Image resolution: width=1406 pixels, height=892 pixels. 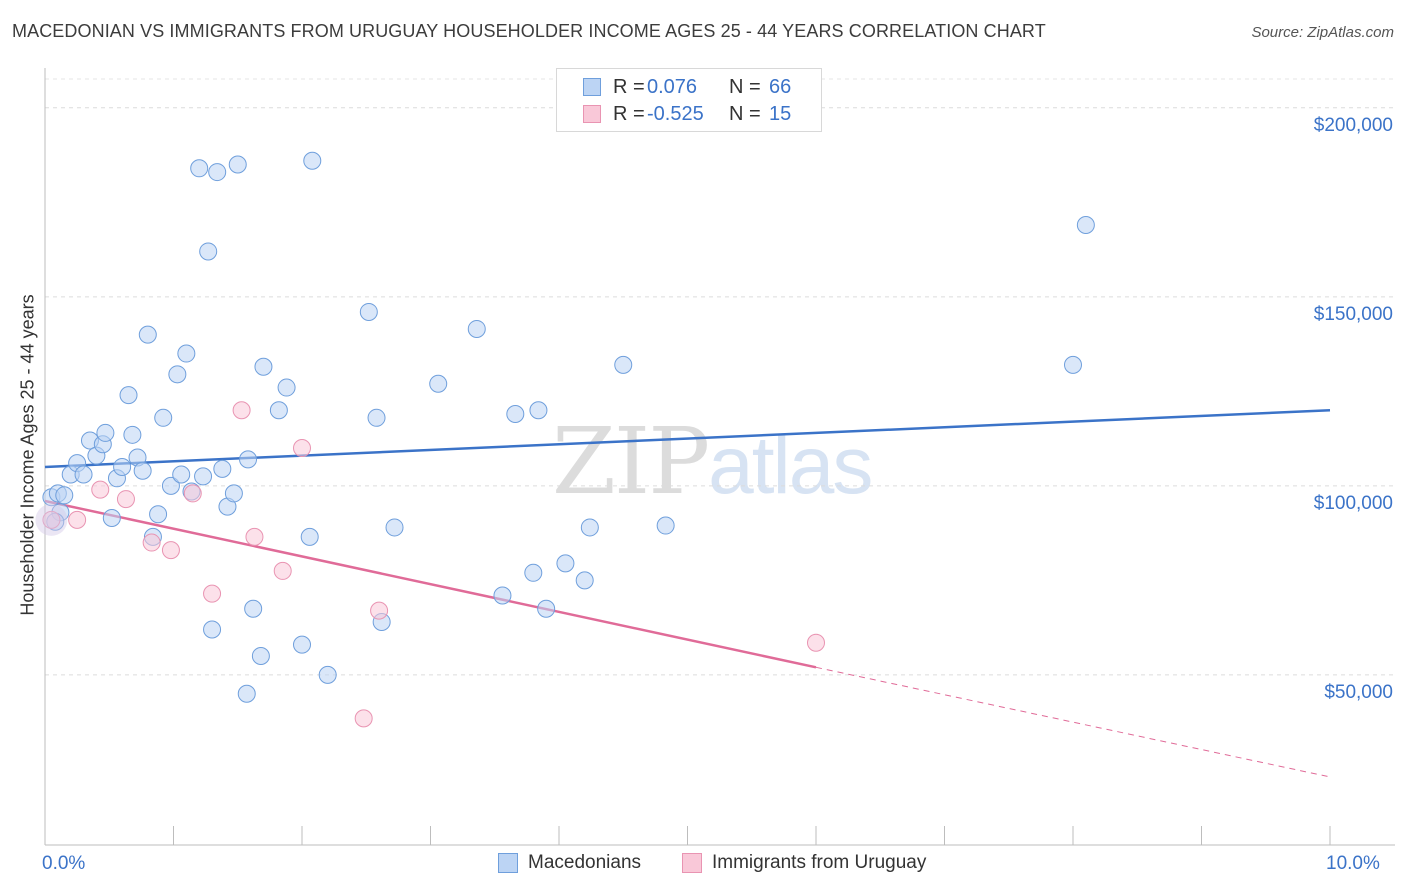 What do you see at coordinates (1322, 32) in the screenshot?
I see `source-label: Source: ZipAtlas.com` at bounding box center [1322, 32].